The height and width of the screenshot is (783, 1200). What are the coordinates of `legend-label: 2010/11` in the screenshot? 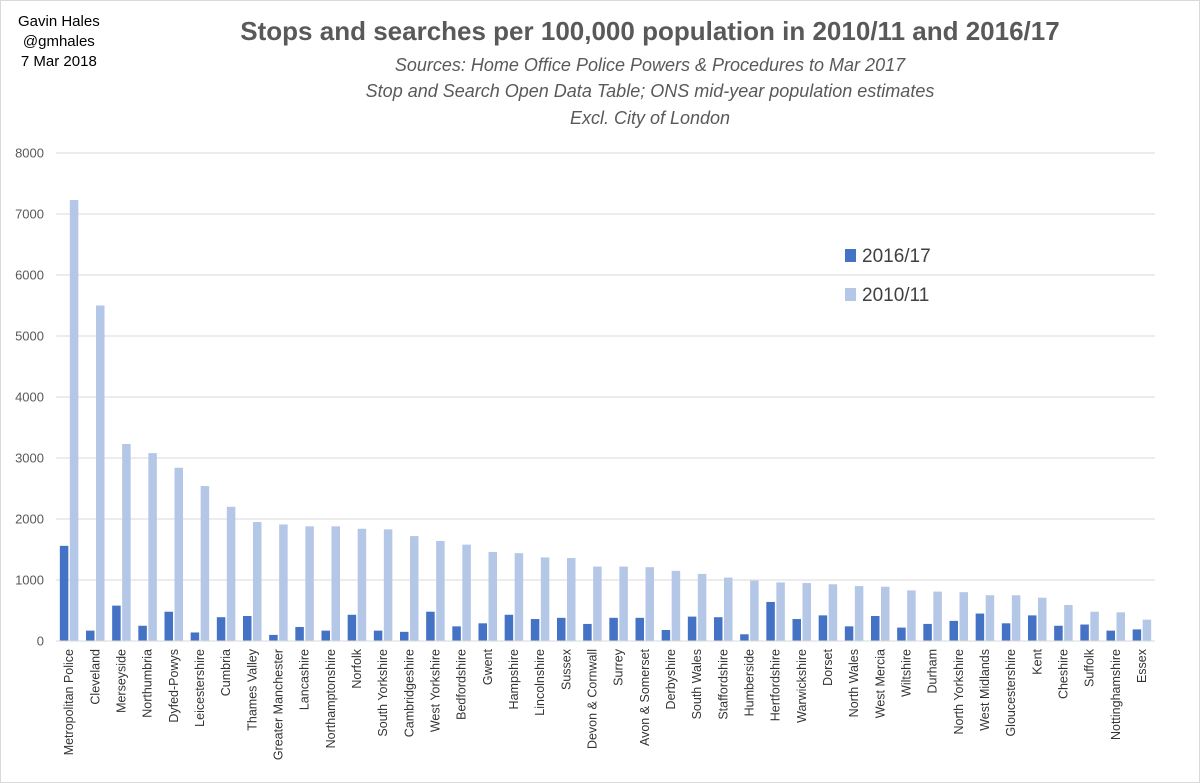 It's located at (895, 295).